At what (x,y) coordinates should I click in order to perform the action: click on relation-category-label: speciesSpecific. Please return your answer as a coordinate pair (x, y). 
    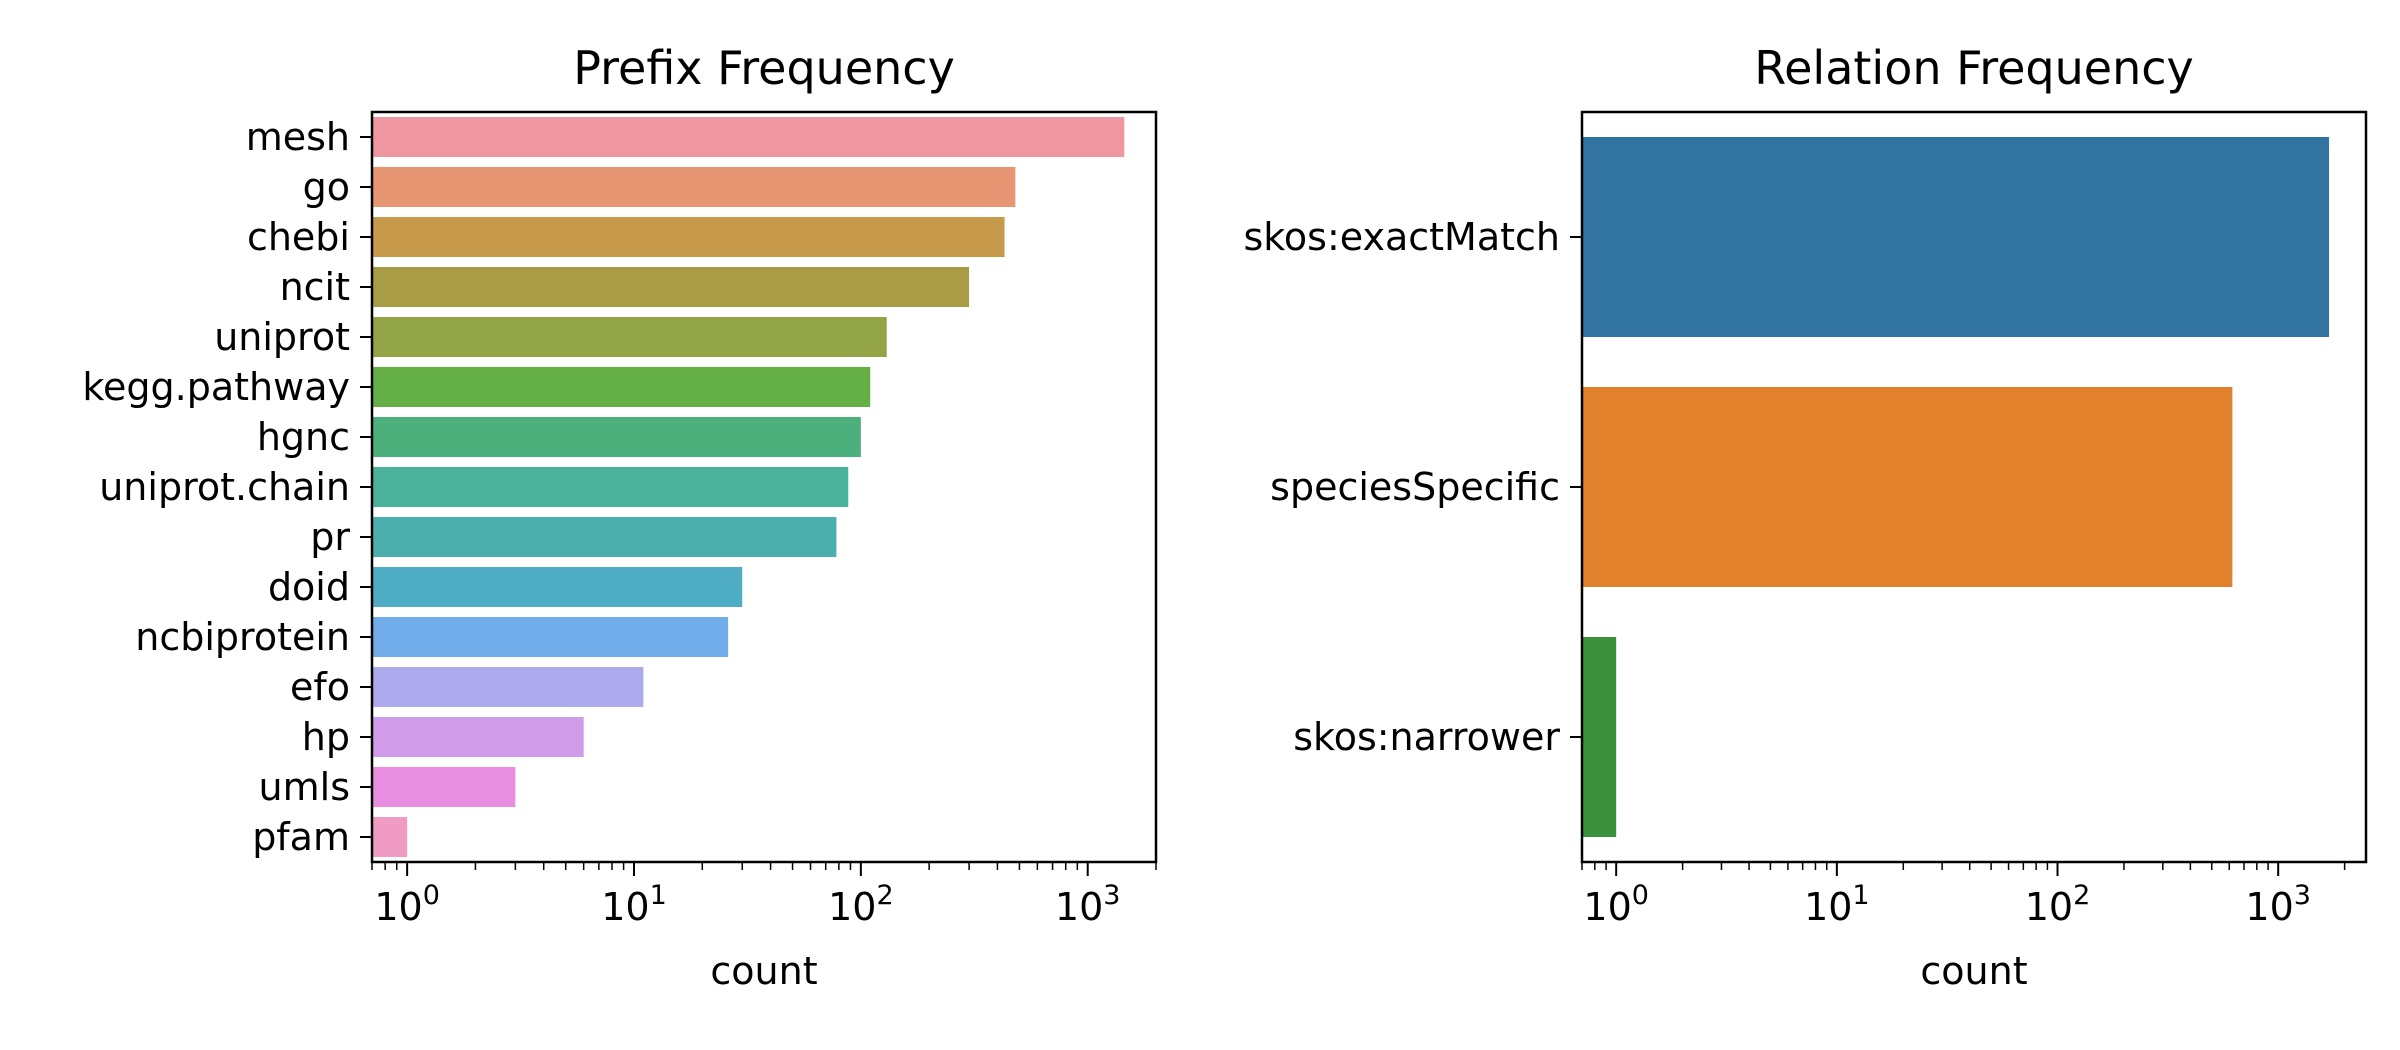
    Looking at the image, I should click on (1415, 487).